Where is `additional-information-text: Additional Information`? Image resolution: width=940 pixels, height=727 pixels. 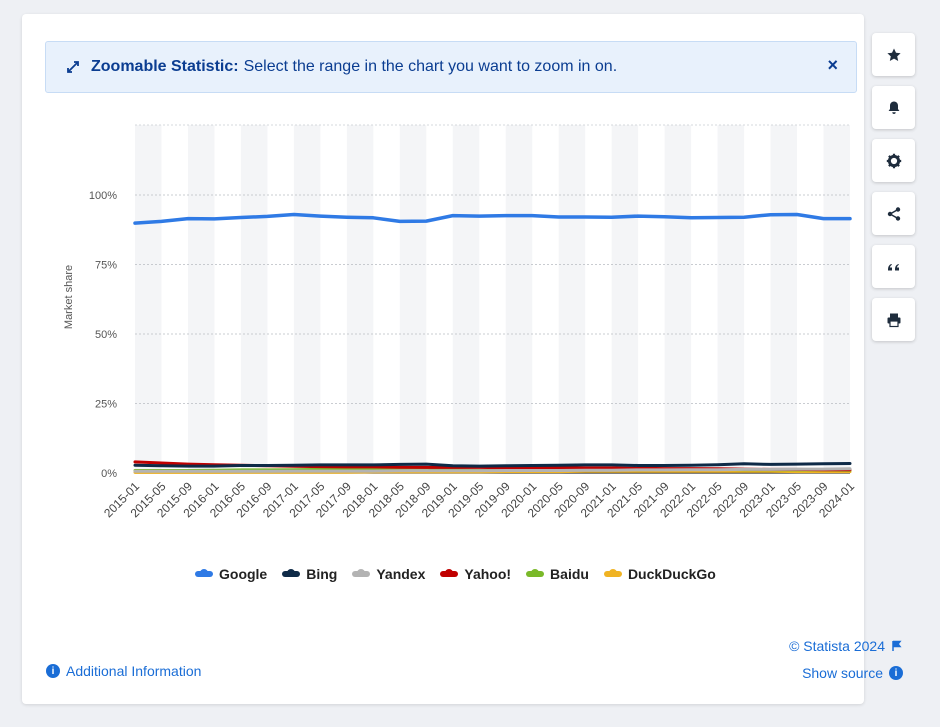
additional-information-text: Additional Information is located at coordinates (134, 671).